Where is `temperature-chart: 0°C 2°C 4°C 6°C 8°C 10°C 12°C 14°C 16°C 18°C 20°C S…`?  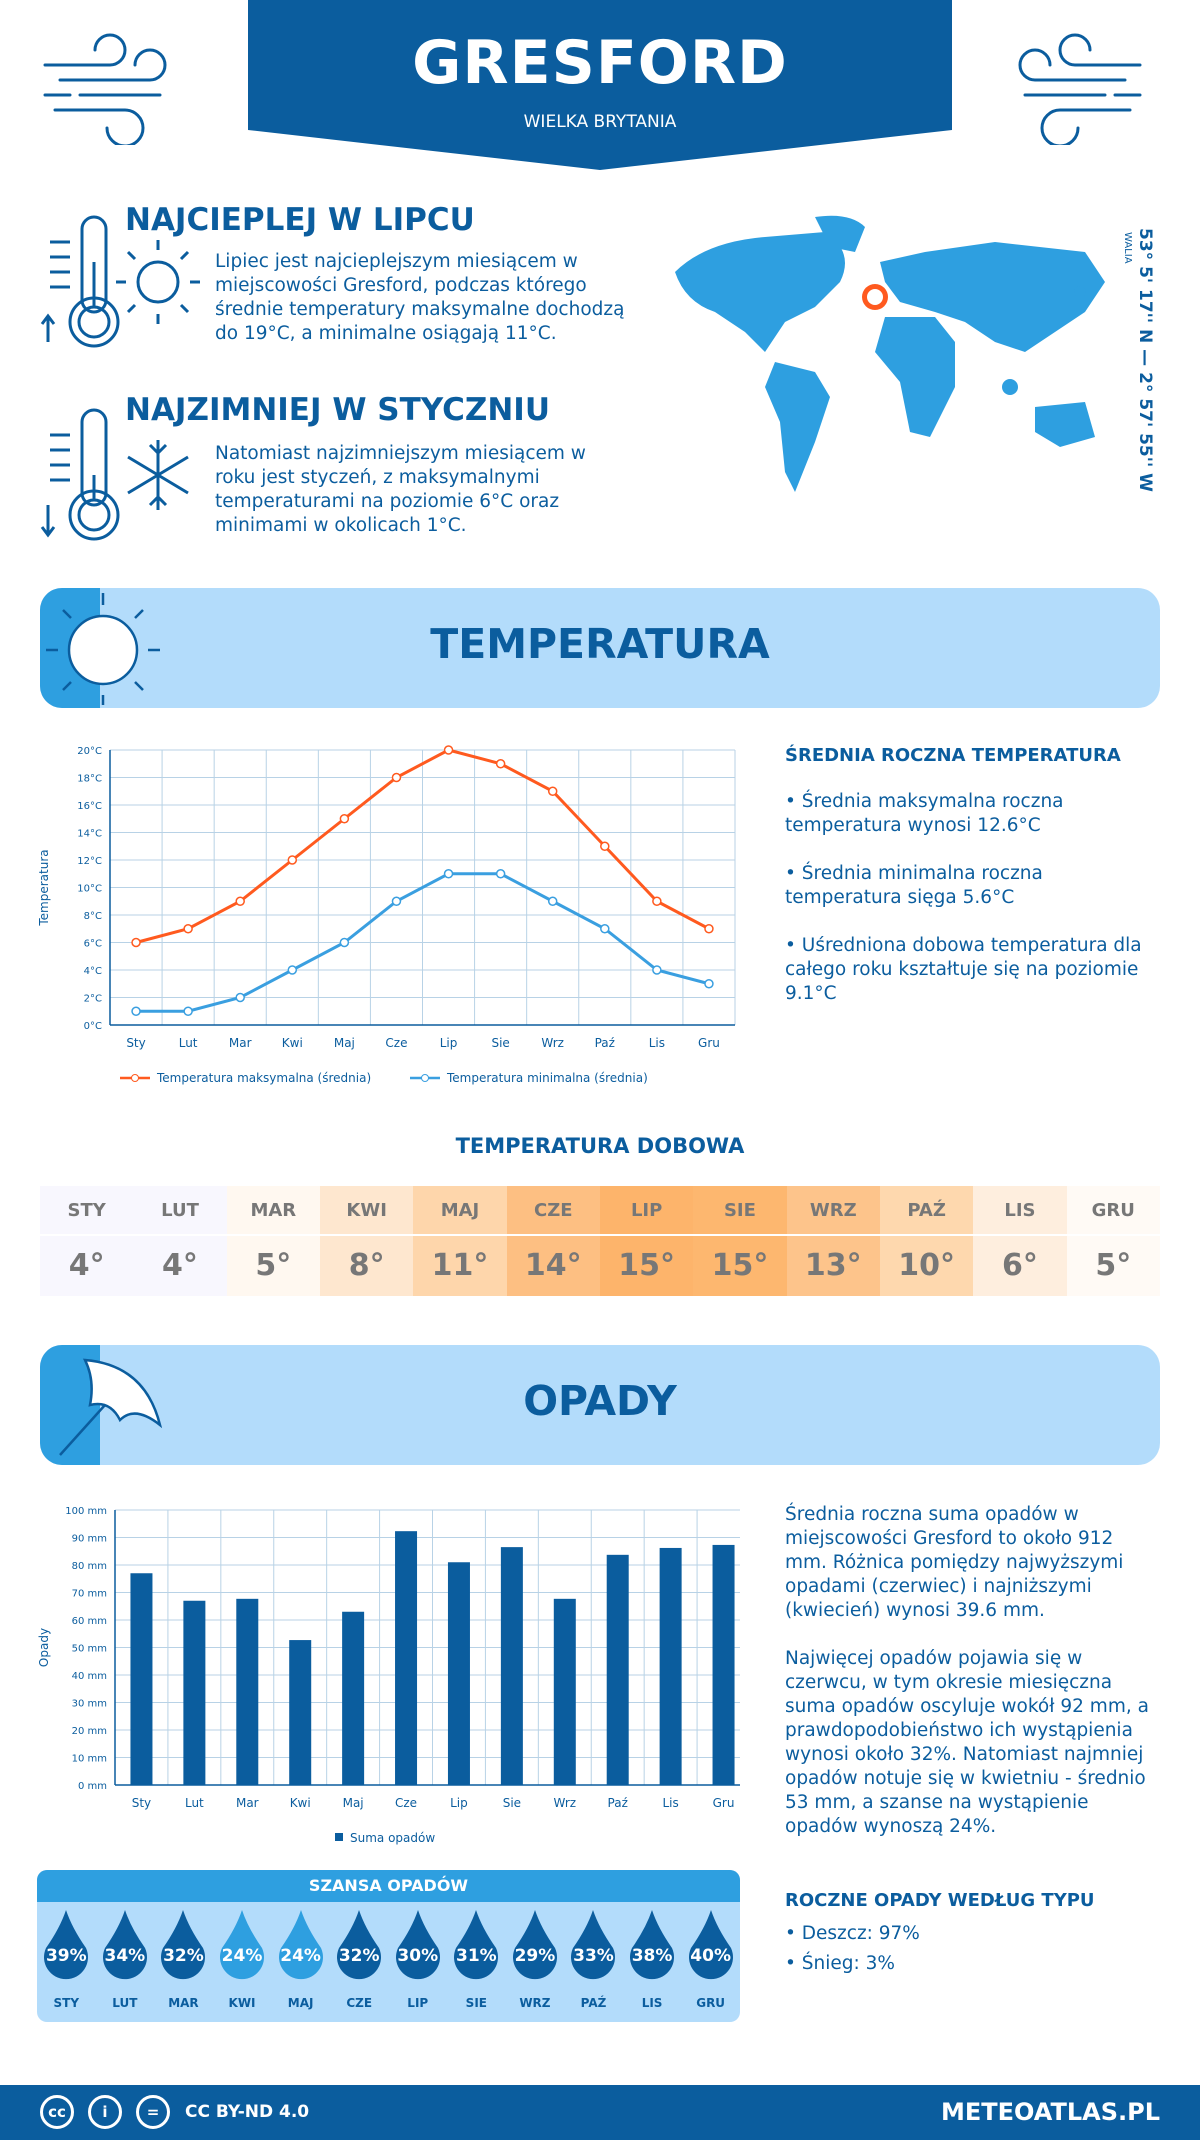
temperature-chart: 0°C 2°C 4°C 6°C 8°C 10°C 12°C 14°C 16°C 18°C 20°C S… is located at coordinates (386, 915).